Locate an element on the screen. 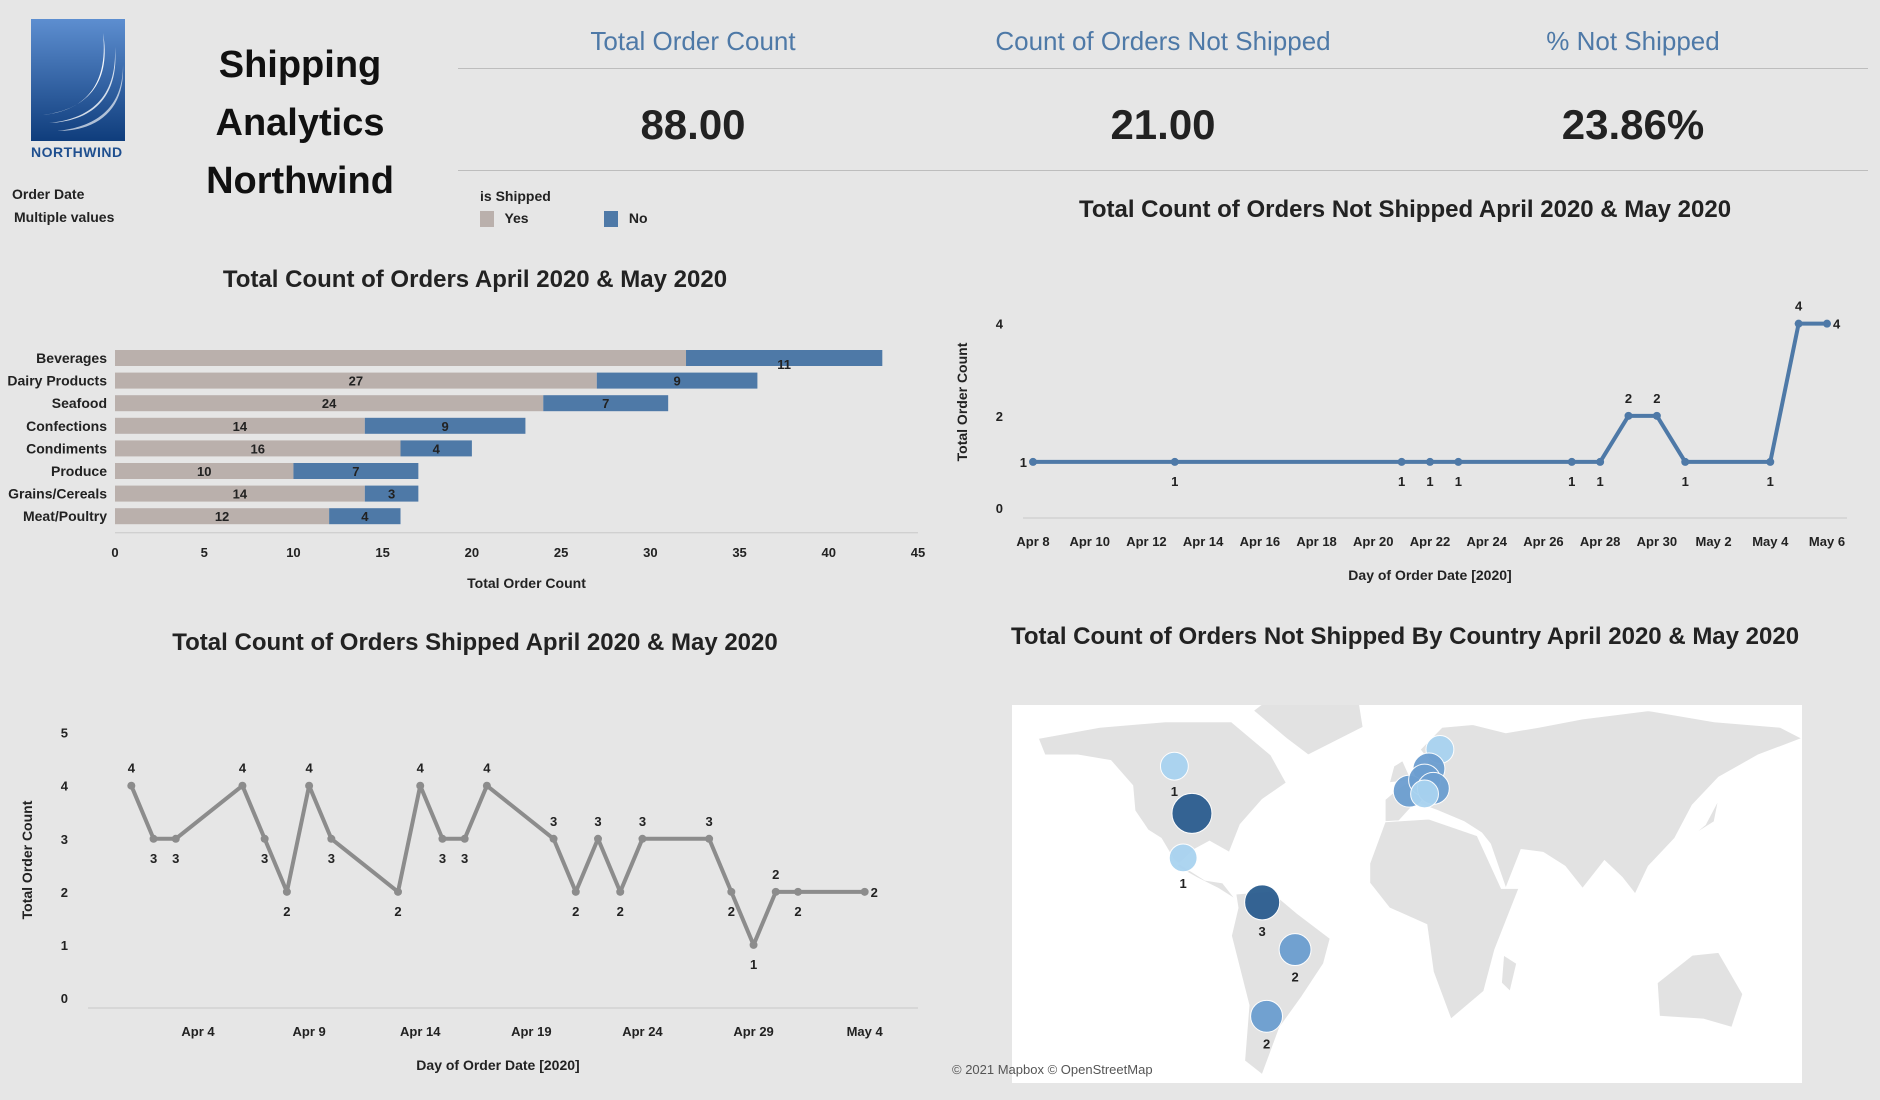  ns-x-tick: Apr 8 is located at coordinates (1032, 541).